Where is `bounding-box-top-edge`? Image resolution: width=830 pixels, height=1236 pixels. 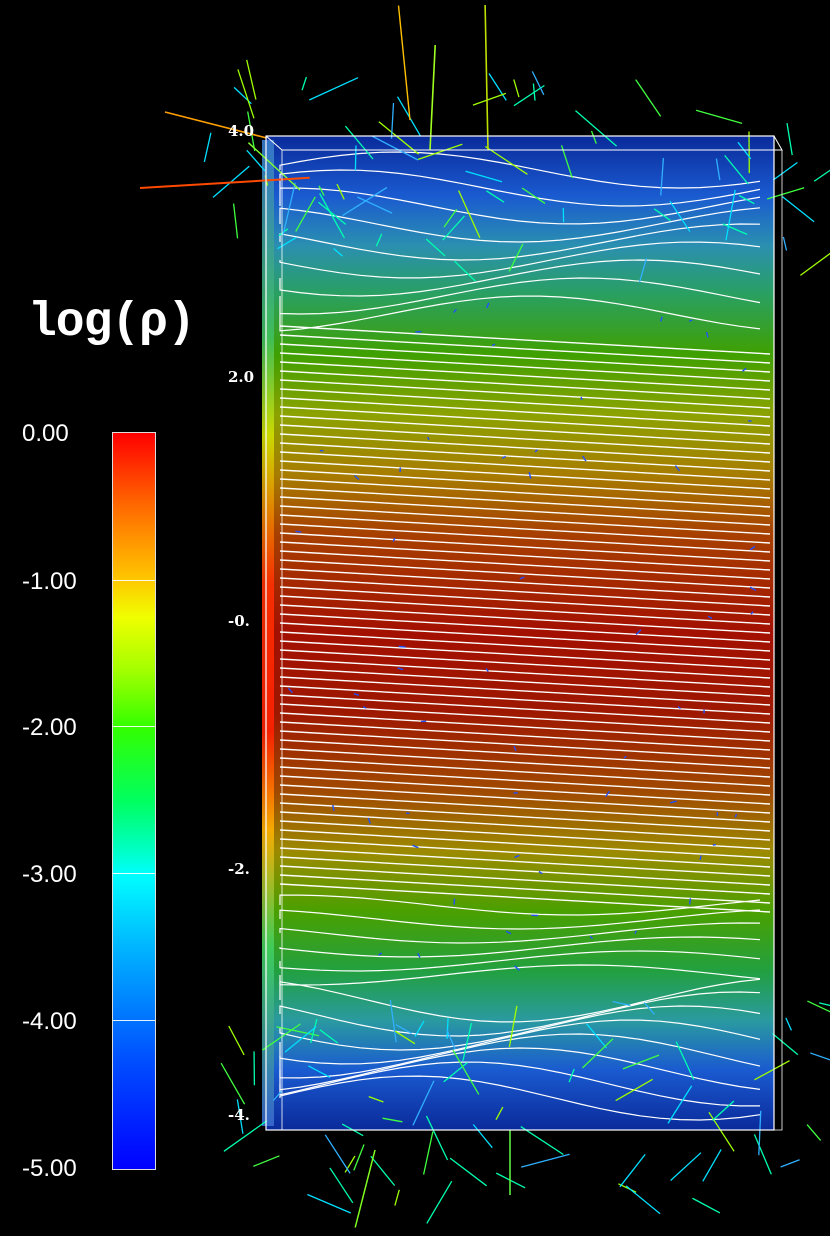 bounding-box-top-edge is located at coordinates (524, 143).